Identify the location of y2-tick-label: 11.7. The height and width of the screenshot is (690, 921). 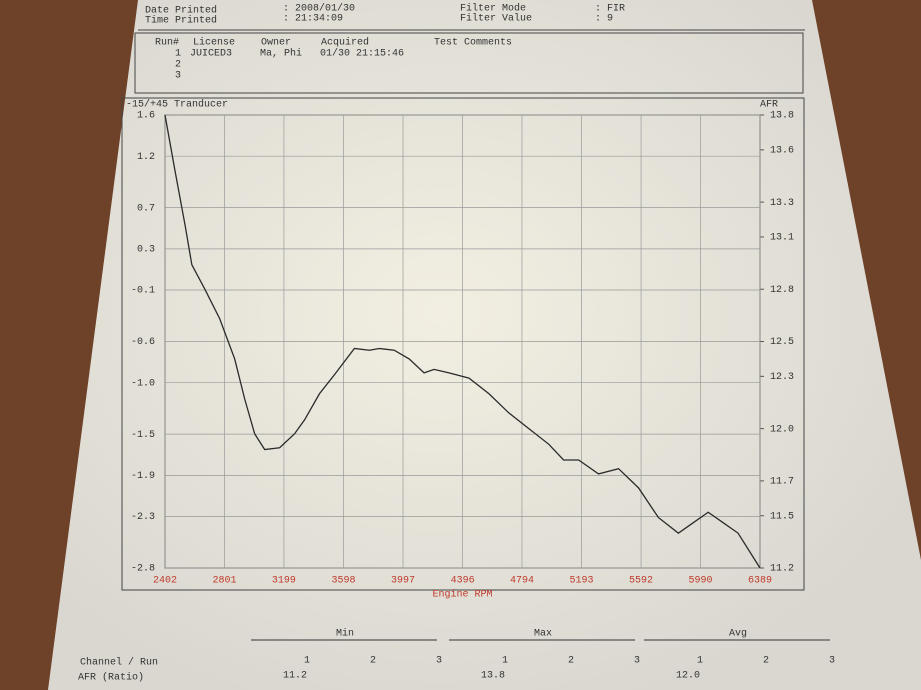
(782, 482).